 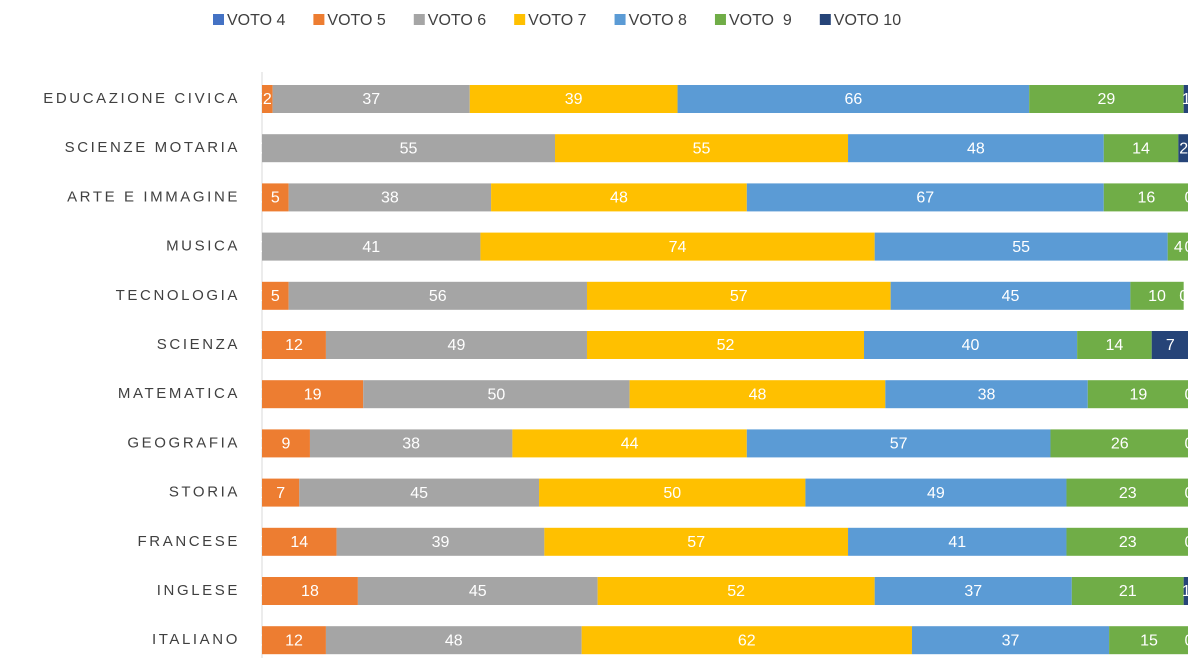 I want to click on value-label: 2, so click(x=267, y=99).